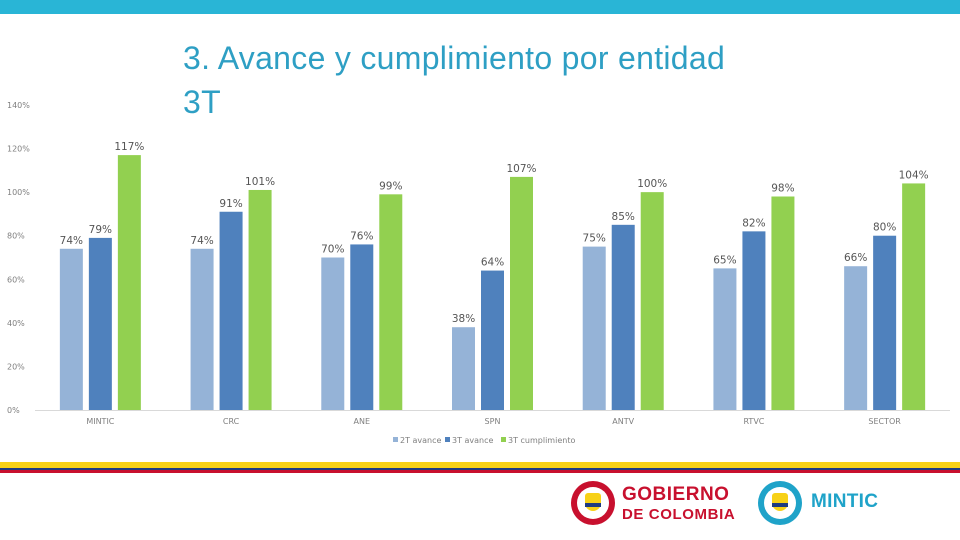 Image resolution: width=960 pixels, height=540 pixels. Describe the element at coordinates (480, 469) in the screenshot. I see `stripe-blue` at that location.